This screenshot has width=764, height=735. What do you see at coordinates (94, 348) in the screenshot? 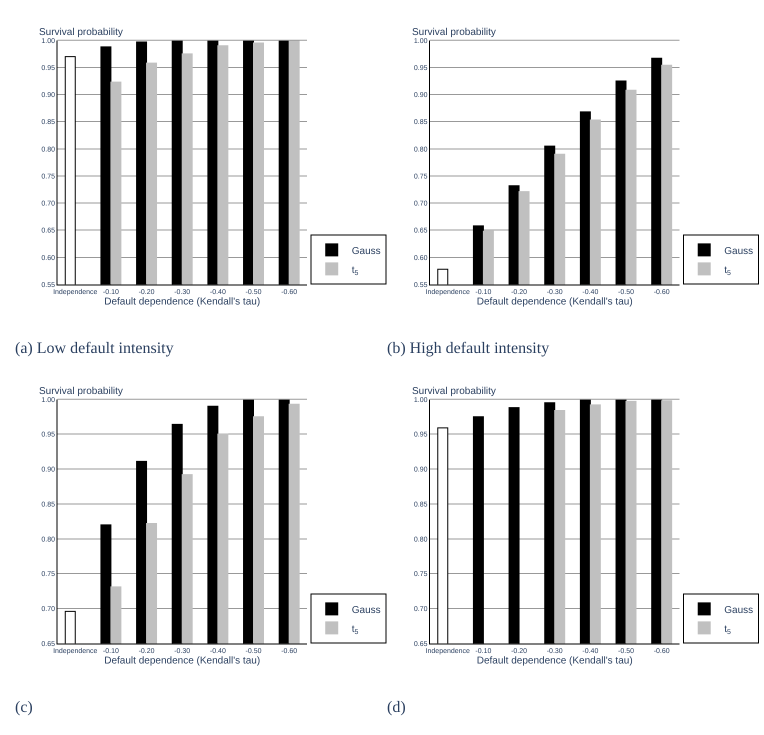
I see `text: (a) Low default intensity` at bounding box center [94, 348].